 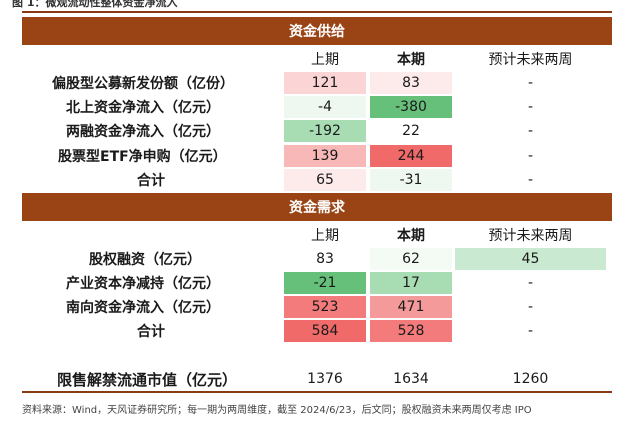 What do you see at coordinates (411, 60) in the screenshot?
I see `supply-header-curr: 本期` at bounding box center [411, 60].